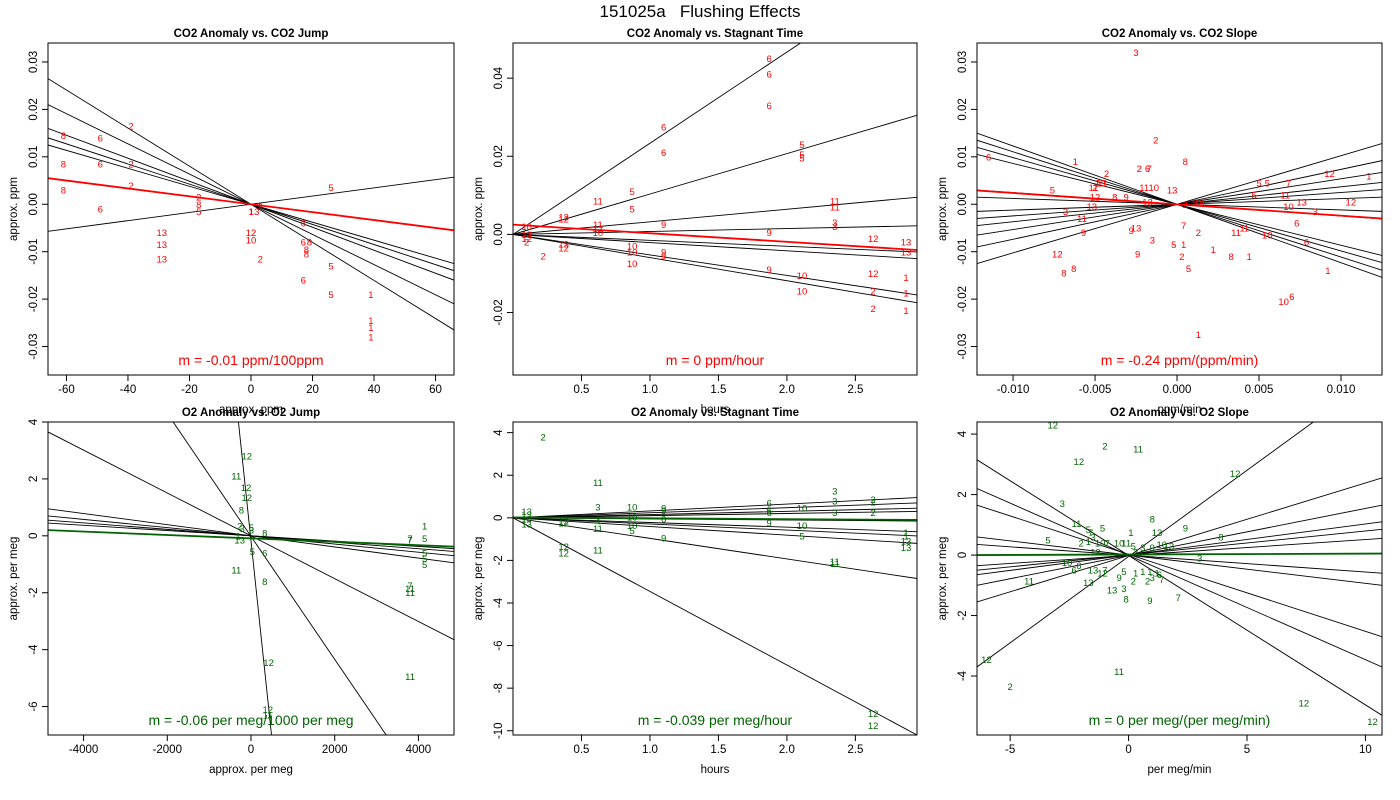 The height and width of the screenshot is (800, 1400). Describe the element at coordinates (1149, 188) in the screenshot. I see `data-point-label: 1110` at that location.